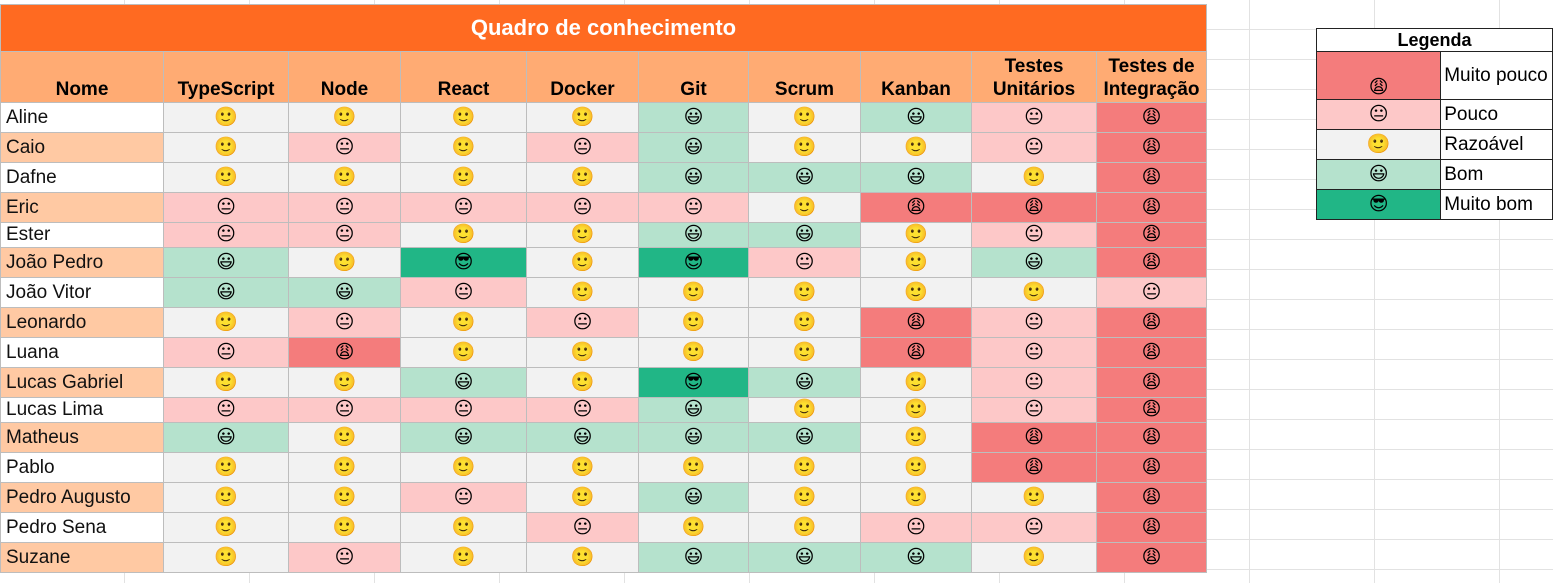 This screenshot has width=1553, height=583. What do you see at coordinates (82, 437) in the screenshot?
I see `name-cell: Matheus` at bounding box center [82, 437].